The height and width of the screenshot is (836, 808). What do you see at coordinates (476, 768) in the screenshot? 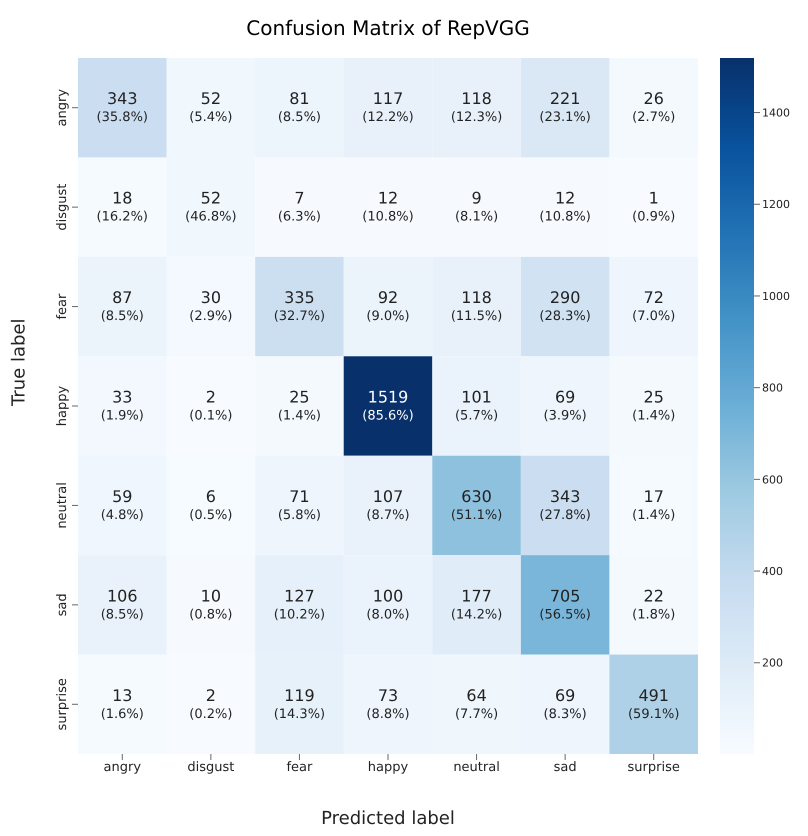
I see `x-tick-label: neutral` at bounding box center [476, 768].